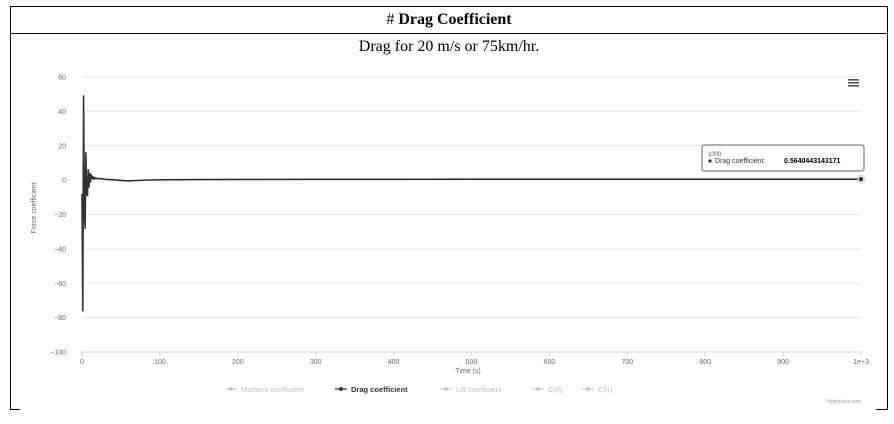  What do you see at coordinates (627, 362) in the screenshot?
I see `x-tick-label: 700` at bounding box center [627, 362].